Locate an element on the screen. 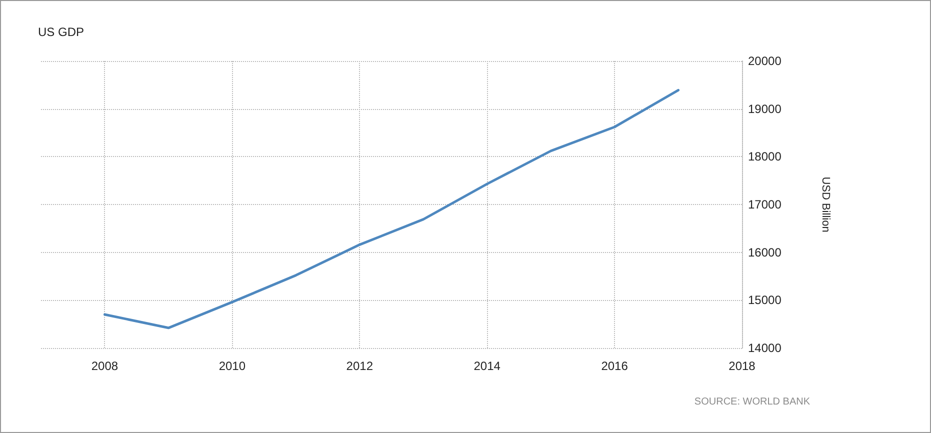 The width and height of the screenshot is (931, 433). x-tick-label: 2012 is located at coordinates (360, 366).